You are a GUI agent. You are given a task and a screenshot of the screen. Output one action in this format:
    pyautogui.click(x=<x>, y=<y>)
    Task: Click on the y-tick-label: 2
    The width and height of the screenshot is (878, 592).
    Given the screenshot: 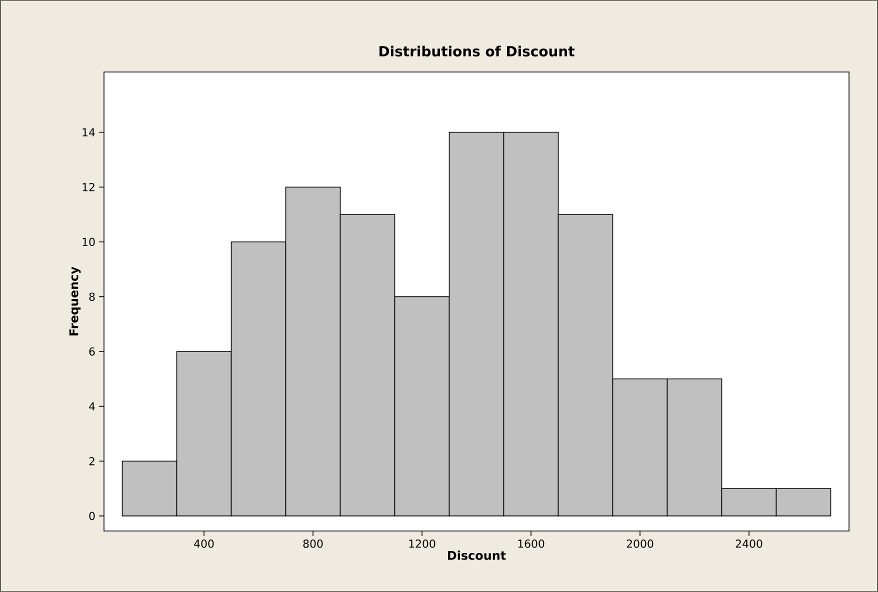 What is the action you would take?
    pyautogui.click(x=91, y=461)
    